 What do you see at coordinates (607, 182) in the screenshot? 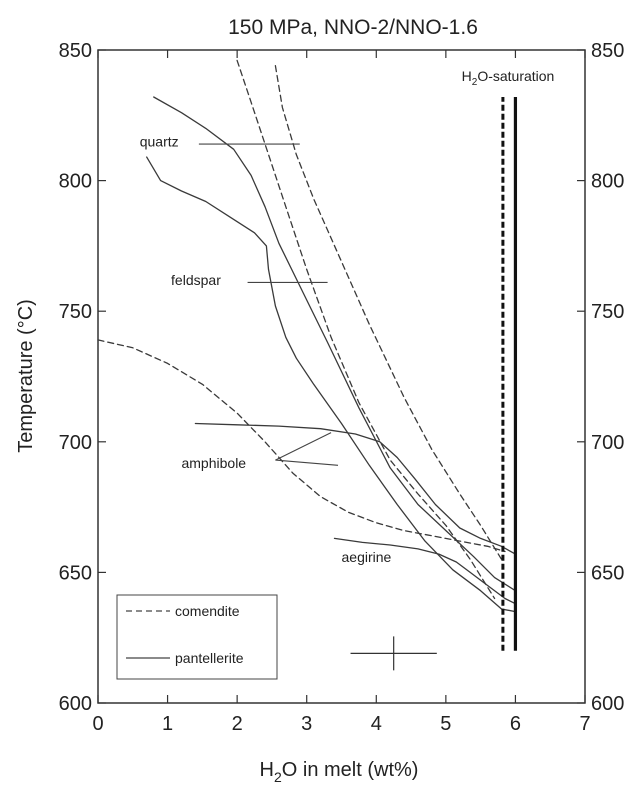
I see `y-tick-label-right: 800` at bounding box center [607, 182].